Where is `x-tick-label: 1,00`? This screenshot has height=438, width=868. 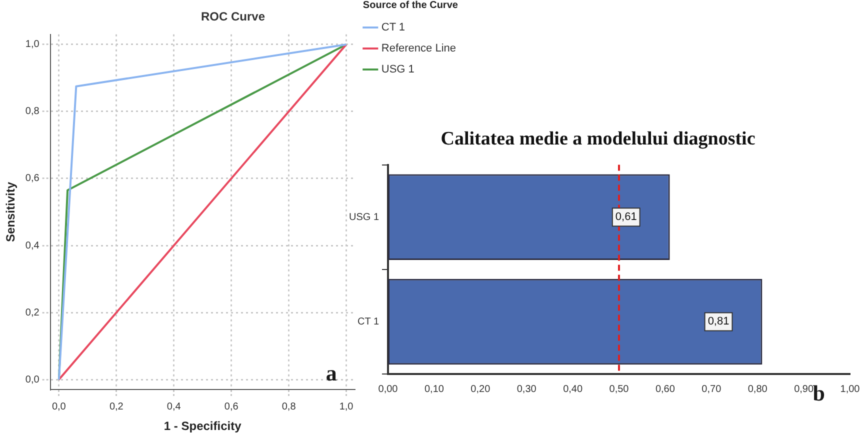
x-tick-label: 1,00 is located at coordinates (850, 389).